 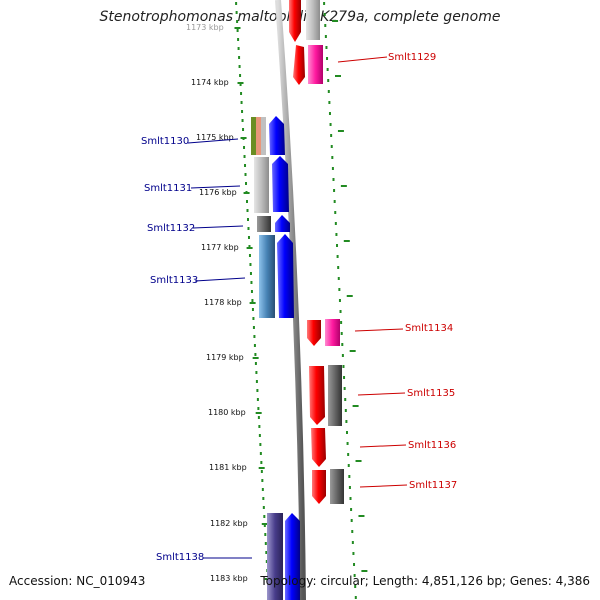 I want to click on tick-label-1183: 1183 kbp, so click(x=229, y=578).